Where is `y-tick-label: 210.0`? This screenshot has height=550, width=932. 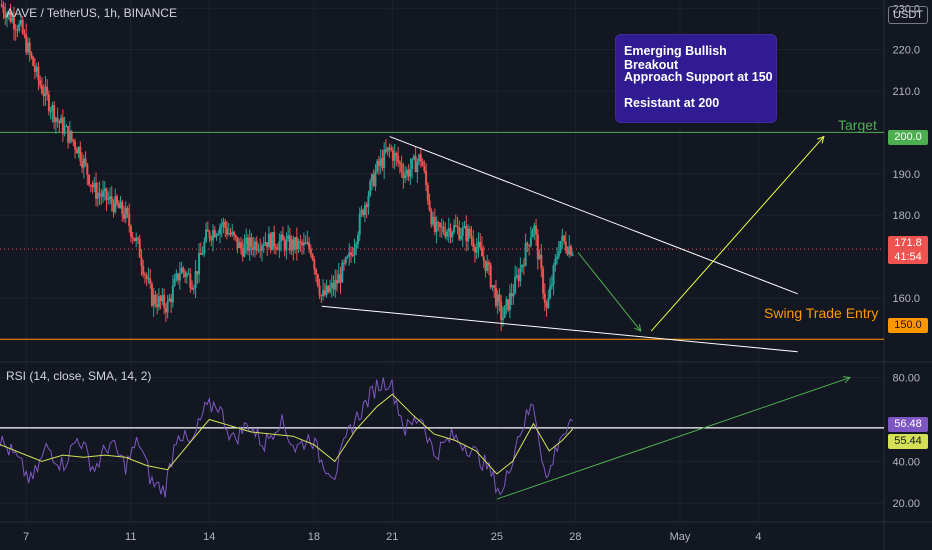
y-tick-label: 210.0 is located at coordinates (906, 92).